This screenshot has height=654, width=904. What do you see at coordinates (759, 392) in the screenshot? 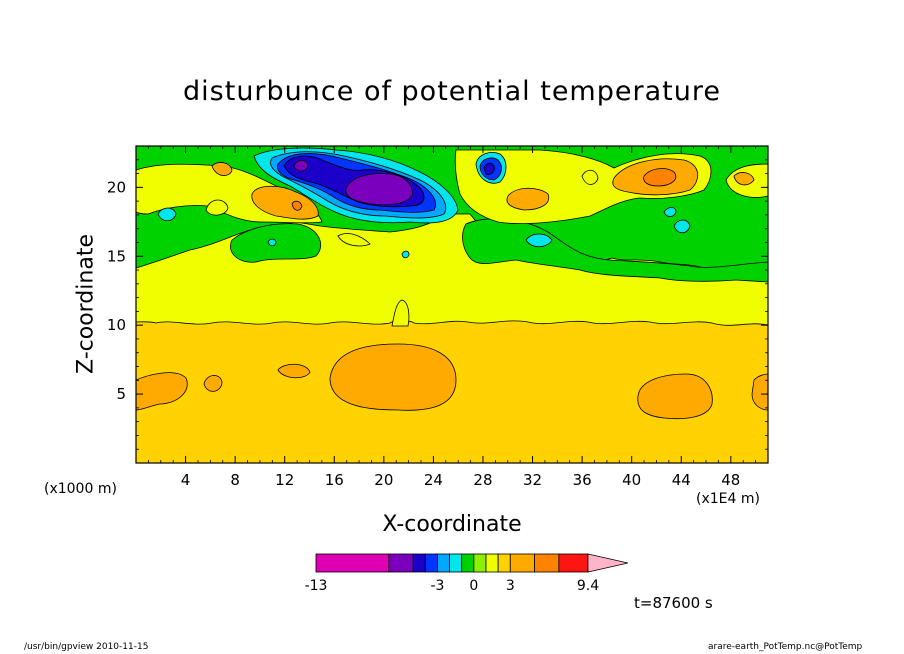
I see `orange-blob-edge` at bounding box center [759, 392].